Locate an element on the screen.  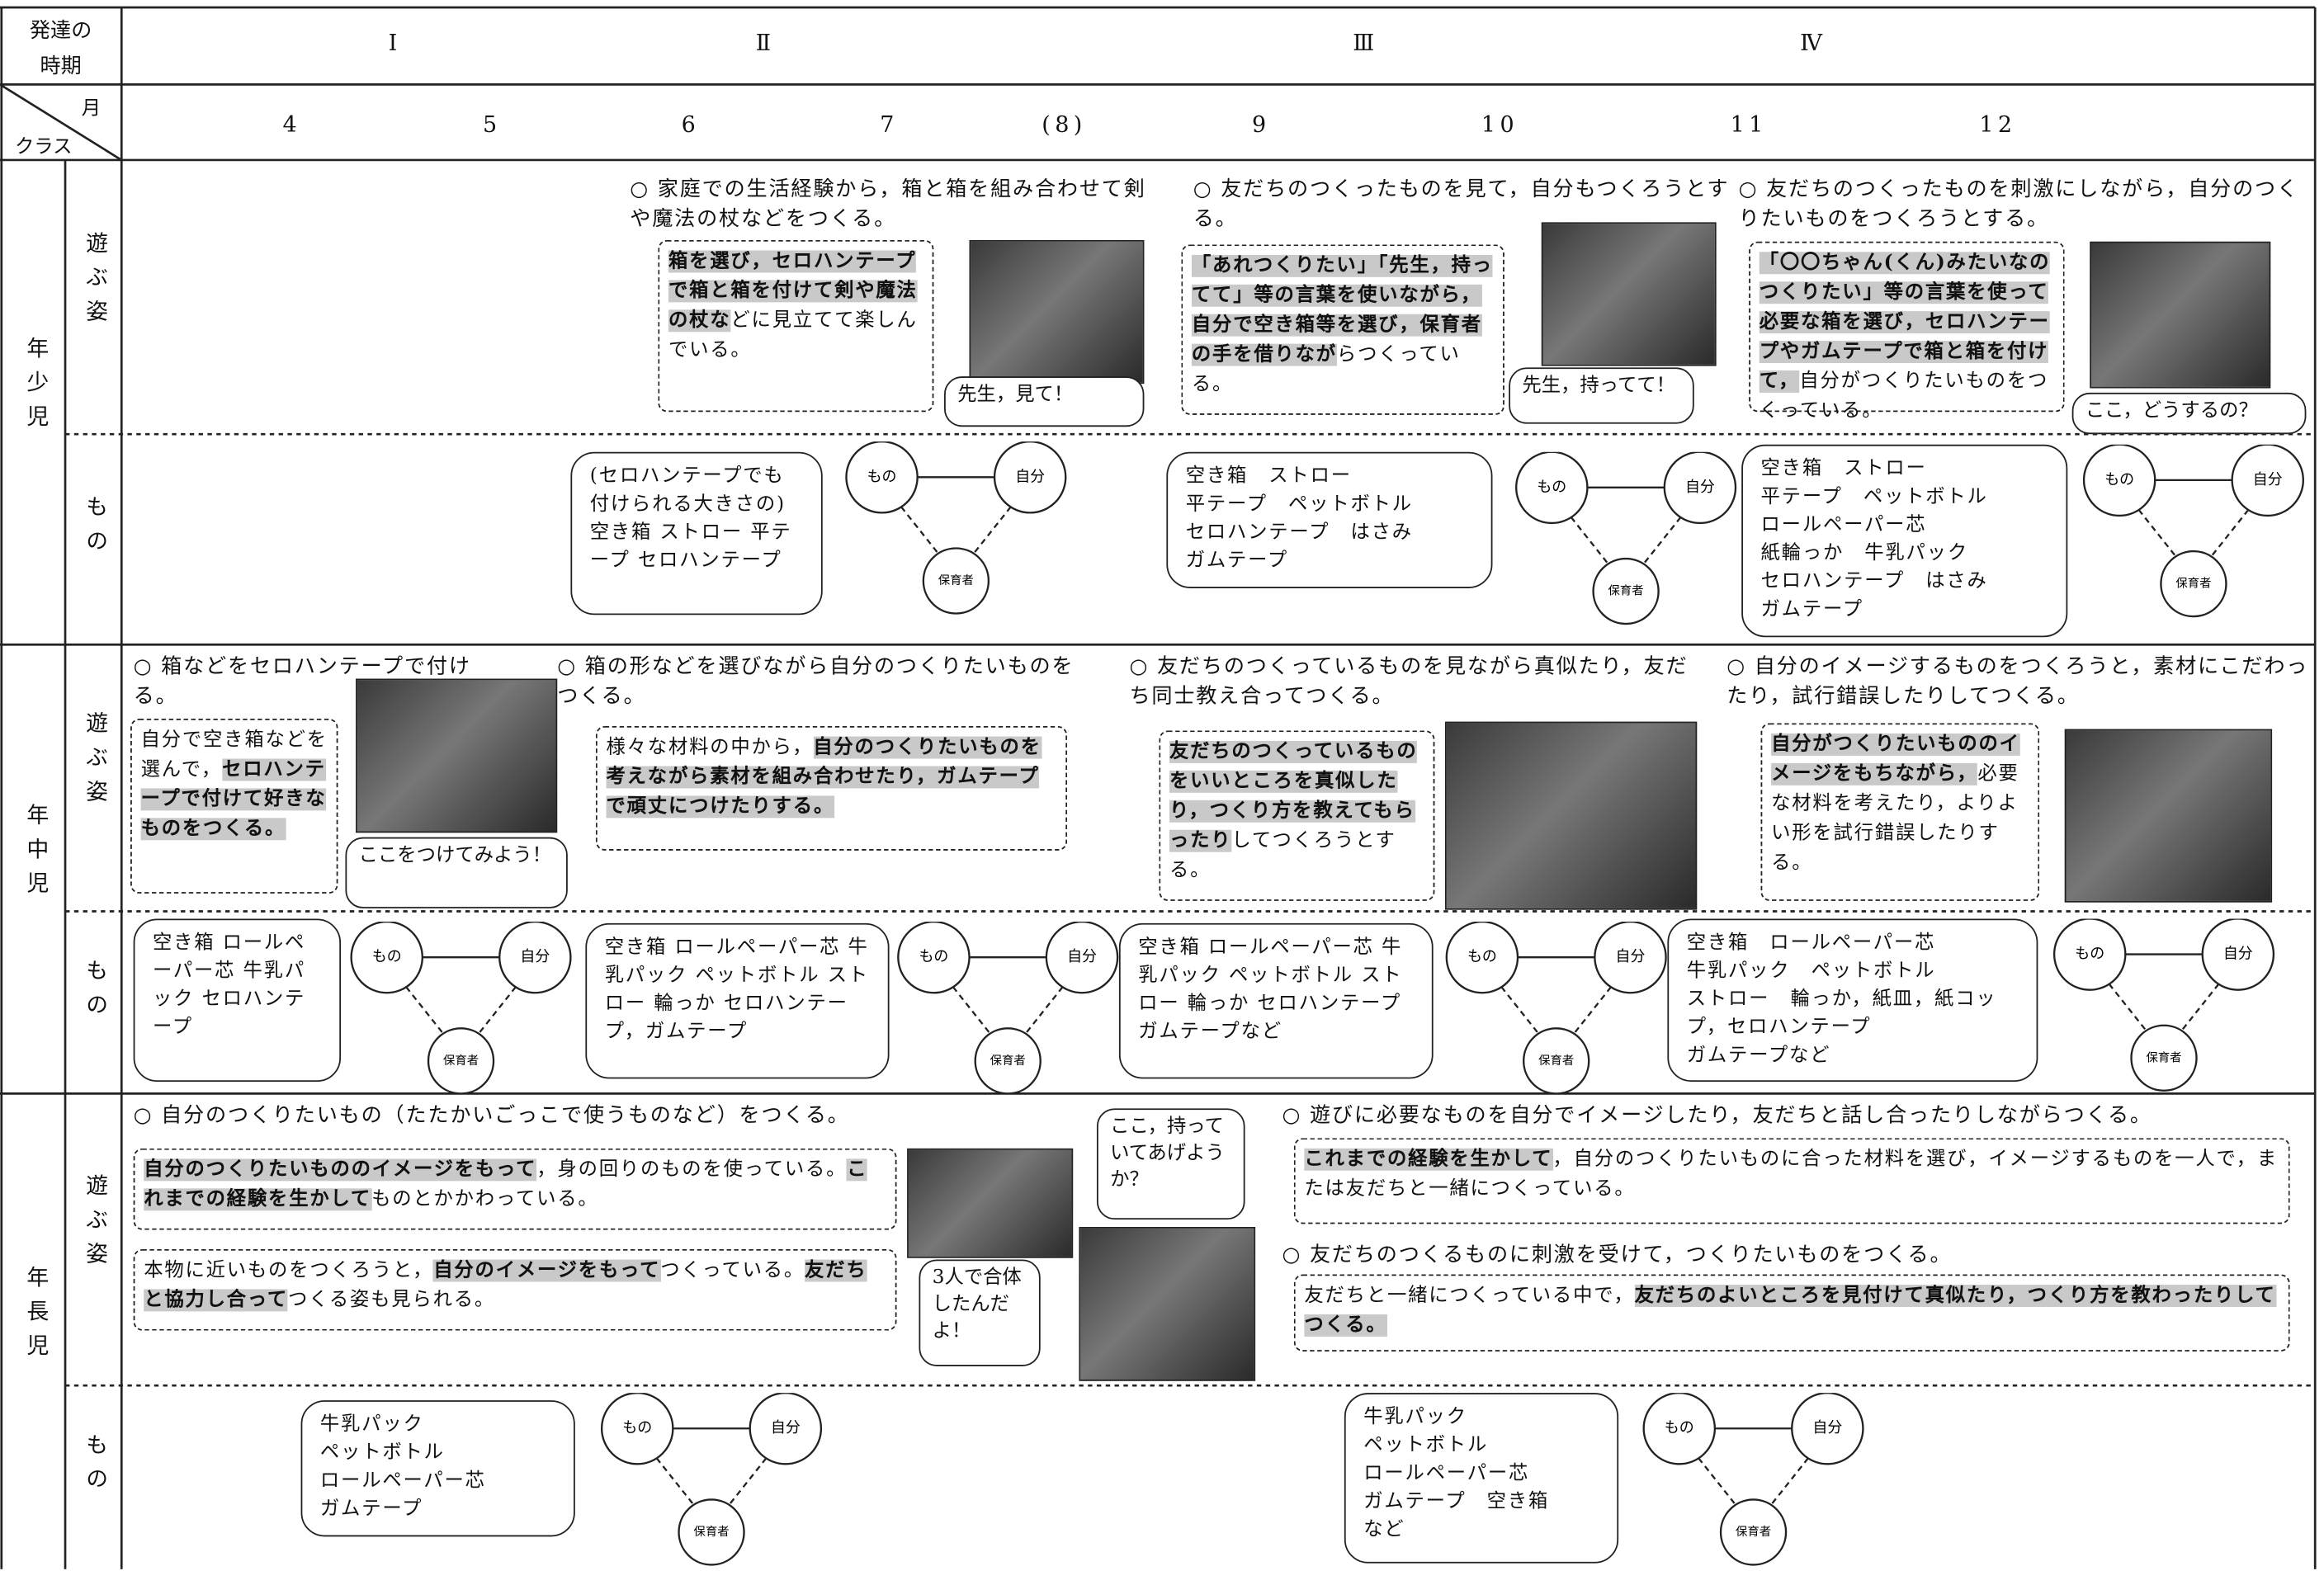
month: 12 is located at coordinates (1998, 125).